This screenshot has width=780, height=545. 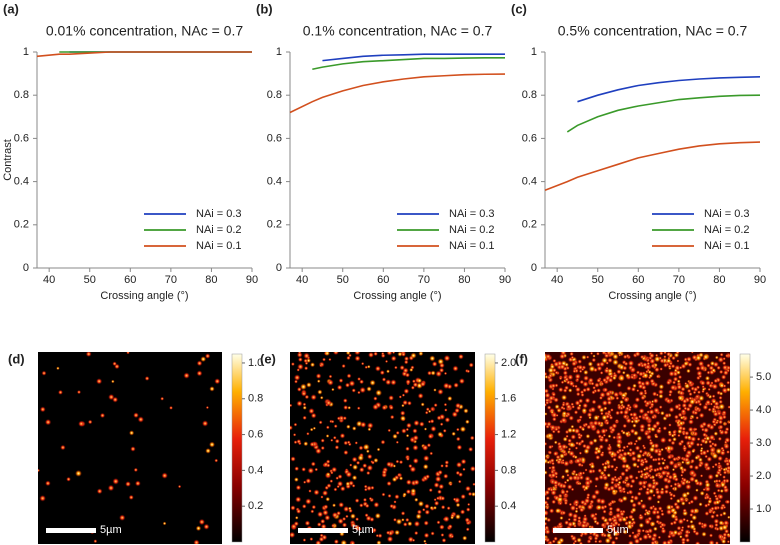 What do you see at coordinates (130, 280) in the screenshot?
I see `x-tick-label: 60` at bounding box center [130, 280].